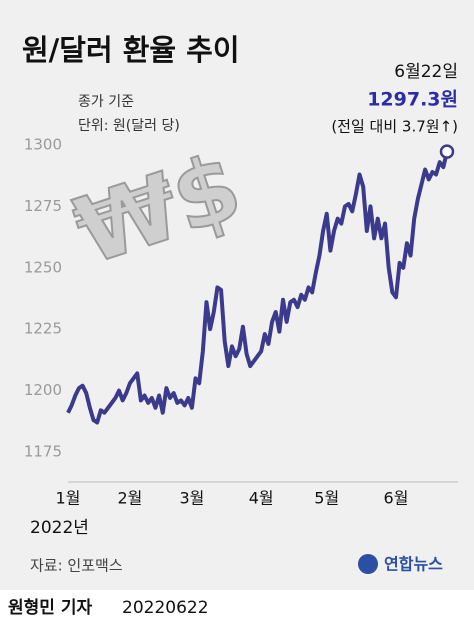 The height and width of the screenshot is (627, 474). I want to click on x-tick-label: 5월, so click(326, 498).